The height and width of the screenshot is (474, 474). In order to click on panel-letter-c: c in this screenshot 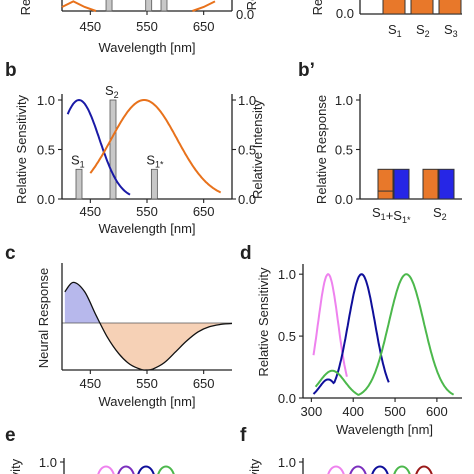, I will do `click(10, 253)`.